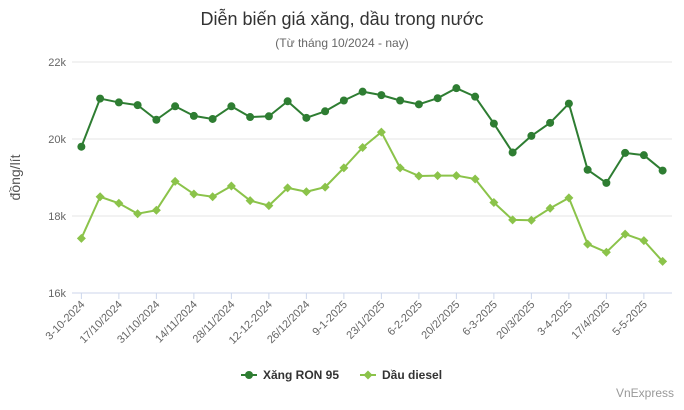 This screenshot has width=684, height=410. What do you see at coordinates (57, 294) in the screenshot?
I see `y-tick-label: 16k` at bounding box center [57, 294].